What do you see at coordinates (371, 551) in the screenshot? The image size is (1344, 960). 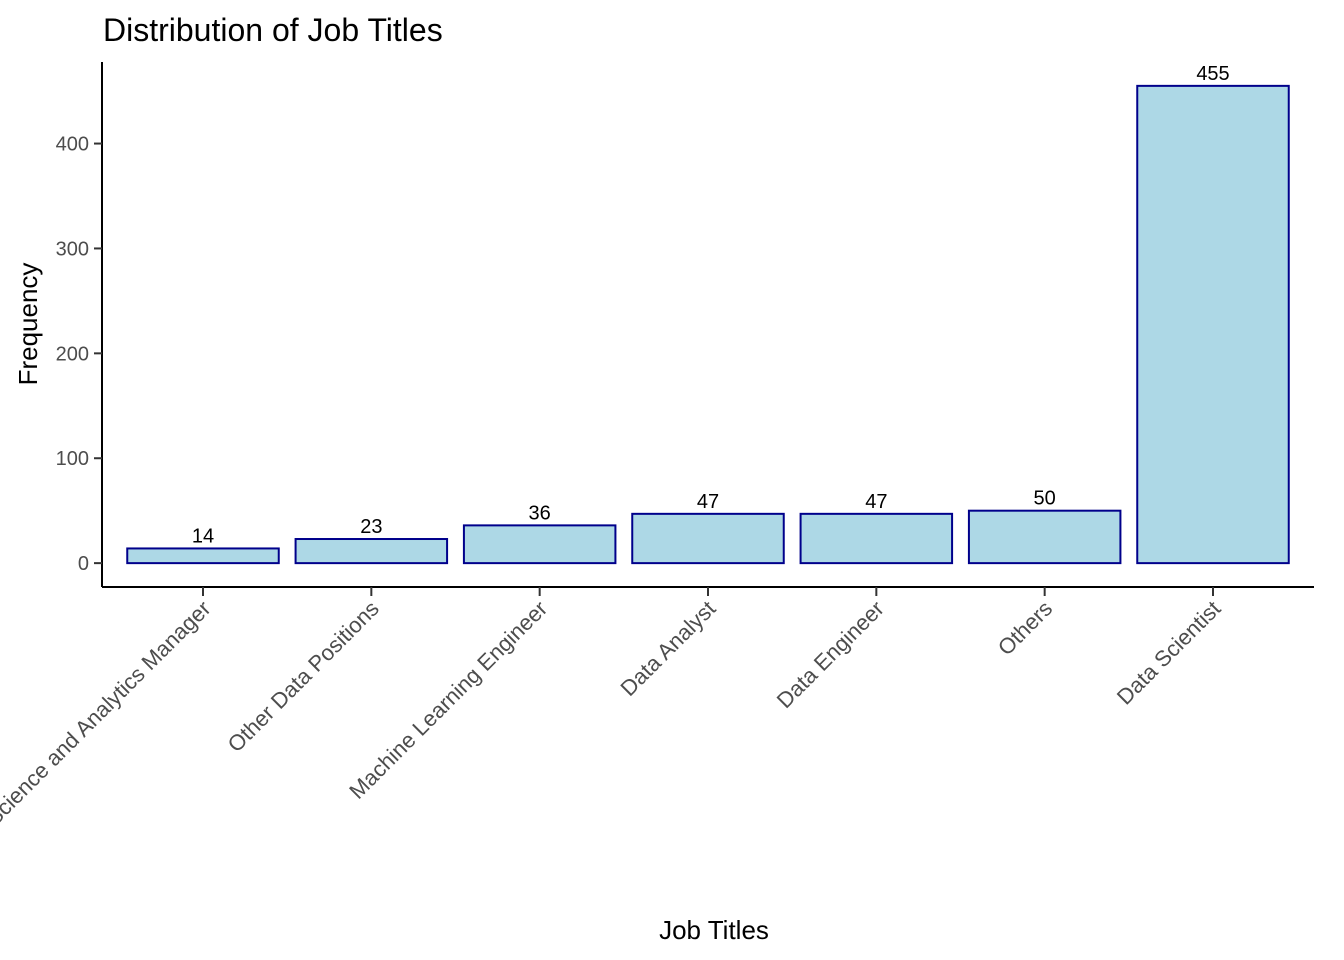 I see `bar-other-data-positions` at bounding box center [371, 551].